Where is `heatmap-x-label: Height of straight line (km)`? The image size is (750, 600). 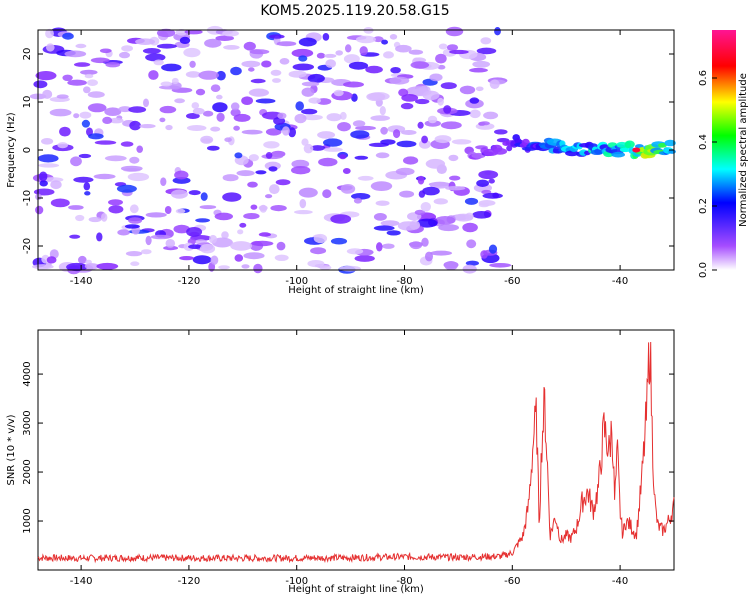
heatmap-x-label: Height of straight line (km) is located at coordinates (356, 290).